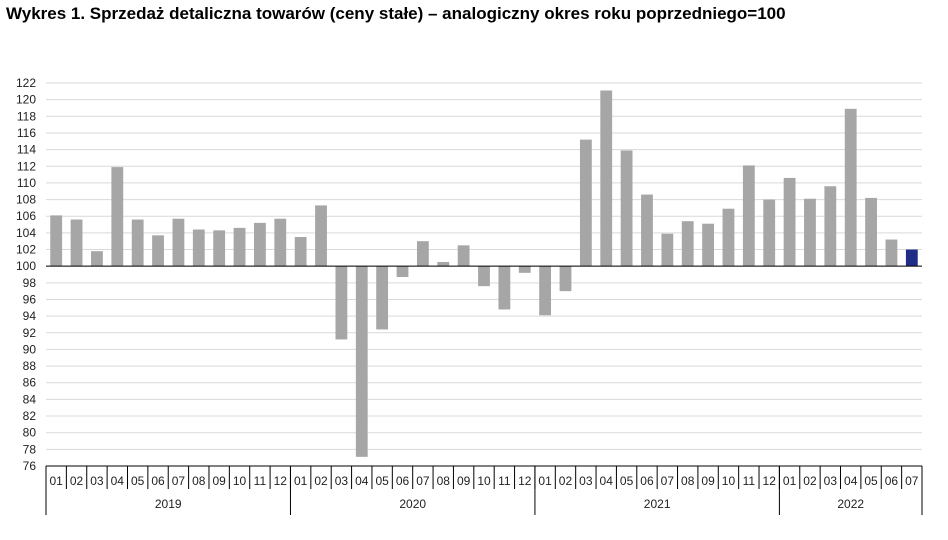  What do you see at coordinates (30, 449) in the screenshot?
I see `y-tick-label: 78` at bounding box center [30, 449].